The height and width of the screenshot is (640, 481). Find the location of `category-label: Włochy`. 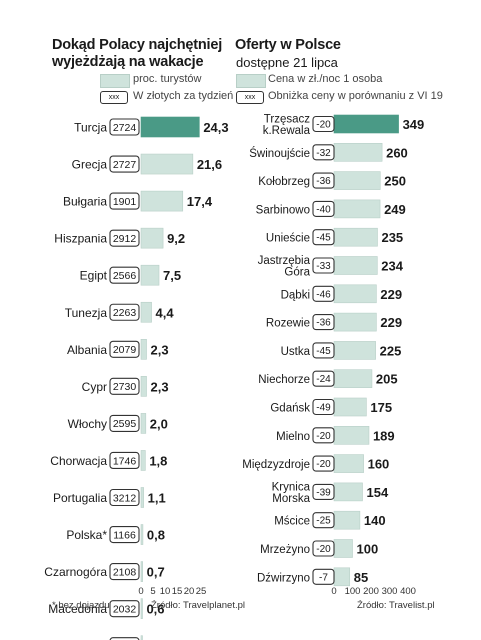

category-label: Włochy is located at coordinates (87, 424).